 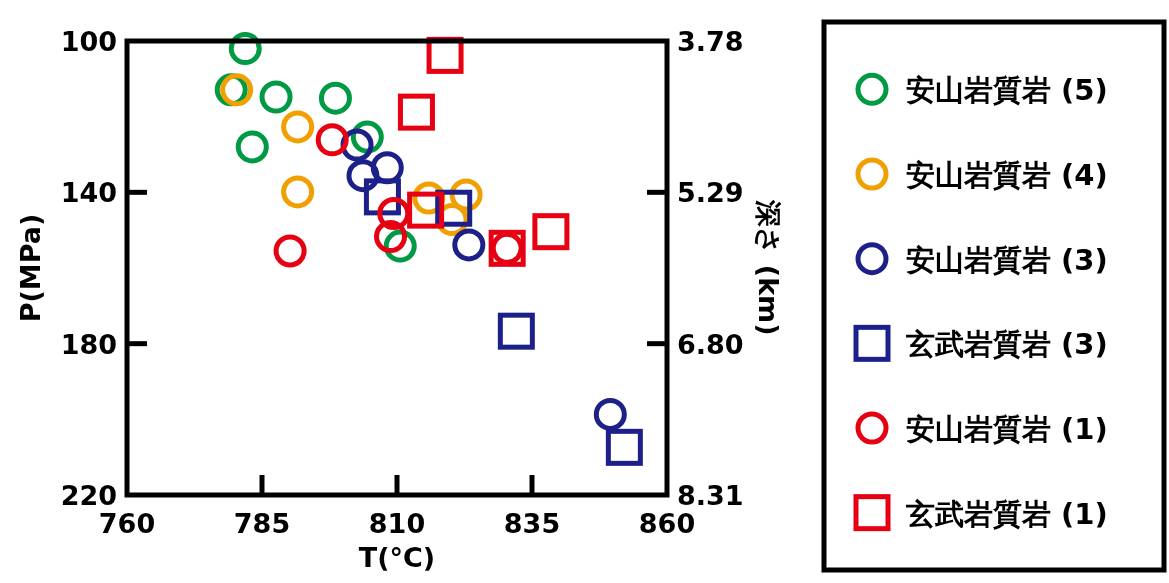 I want to click on x-tick-label: 785, so click(x=262, y=523).